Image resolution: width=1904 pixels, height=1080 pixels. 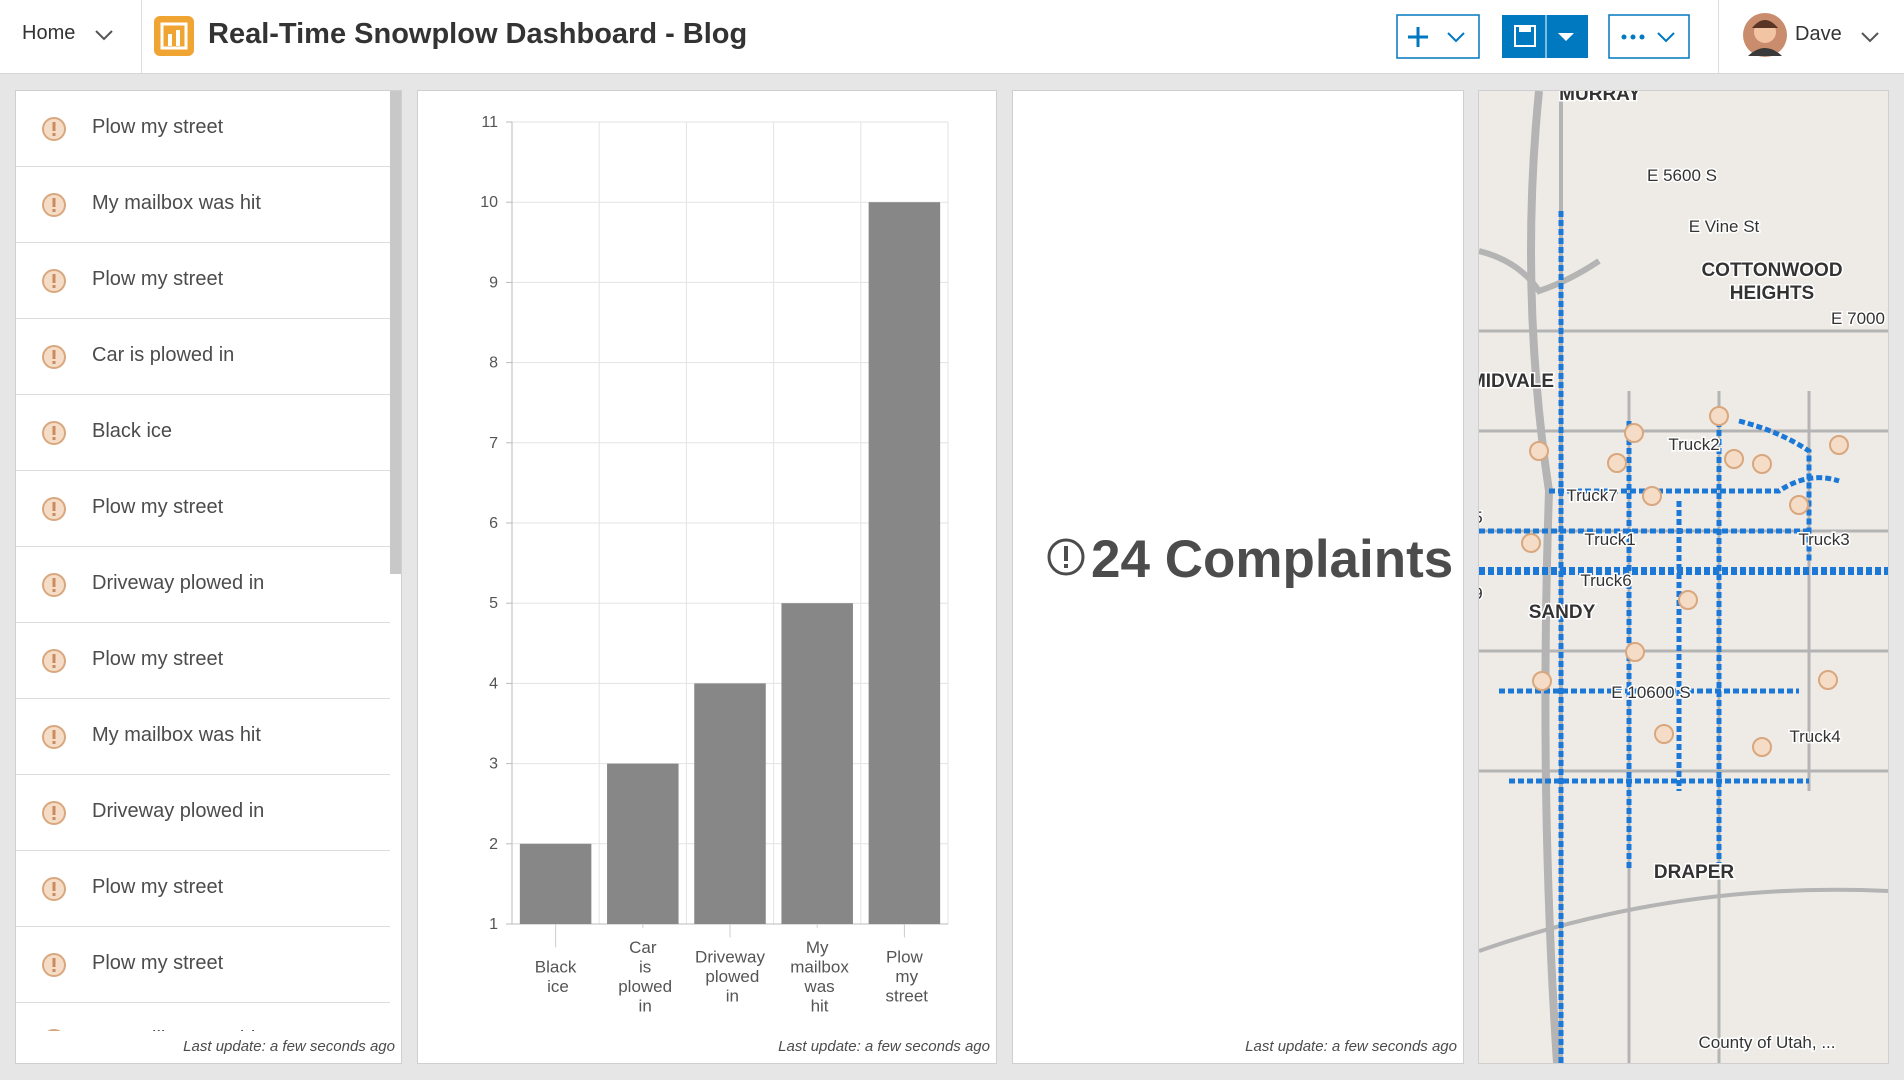 I want to click on x-tick-label: Black ice, so click(x=556, y=976).